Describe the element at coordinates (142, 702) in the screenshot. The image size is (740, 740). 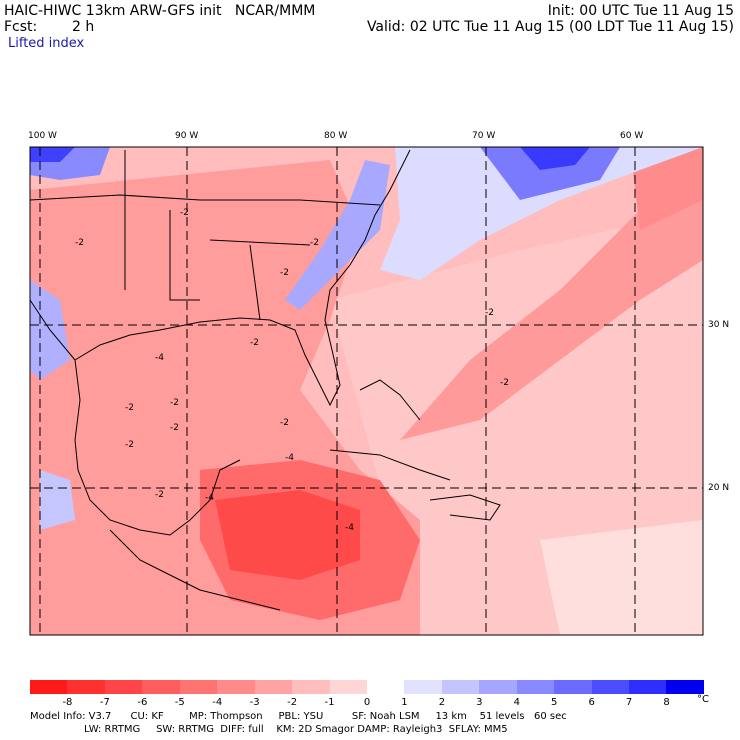
I see `colorbar-tick-label: -6` at that location.